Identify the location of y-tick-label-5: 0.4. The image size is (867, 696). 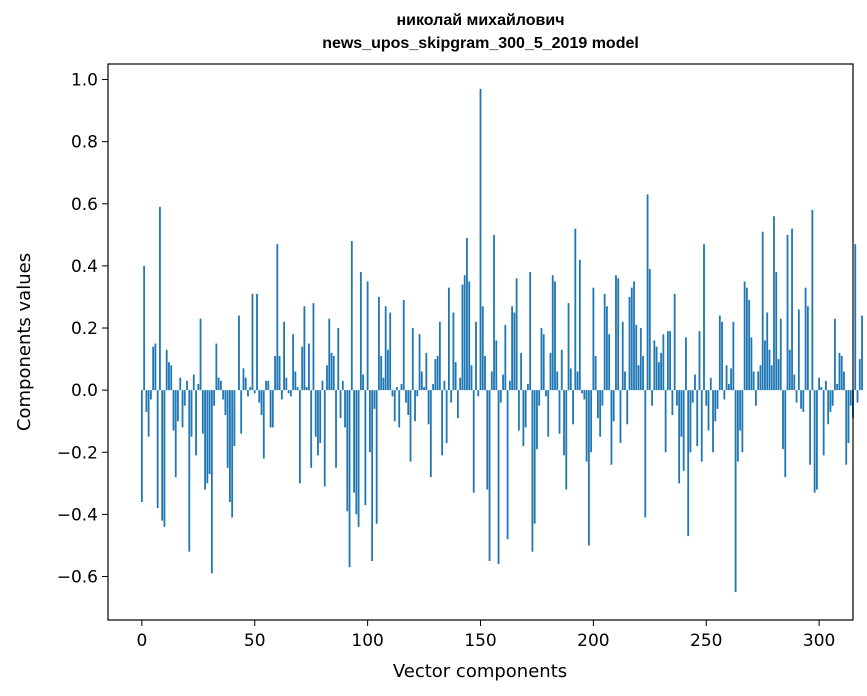
(84, 267).